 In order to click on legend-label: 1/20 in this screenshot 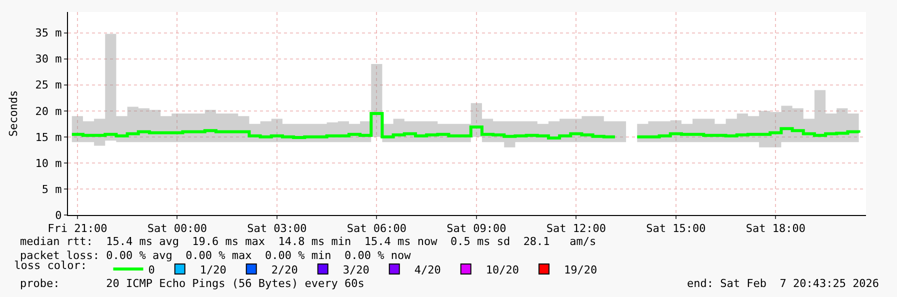, I will do `click(213, 269)`.